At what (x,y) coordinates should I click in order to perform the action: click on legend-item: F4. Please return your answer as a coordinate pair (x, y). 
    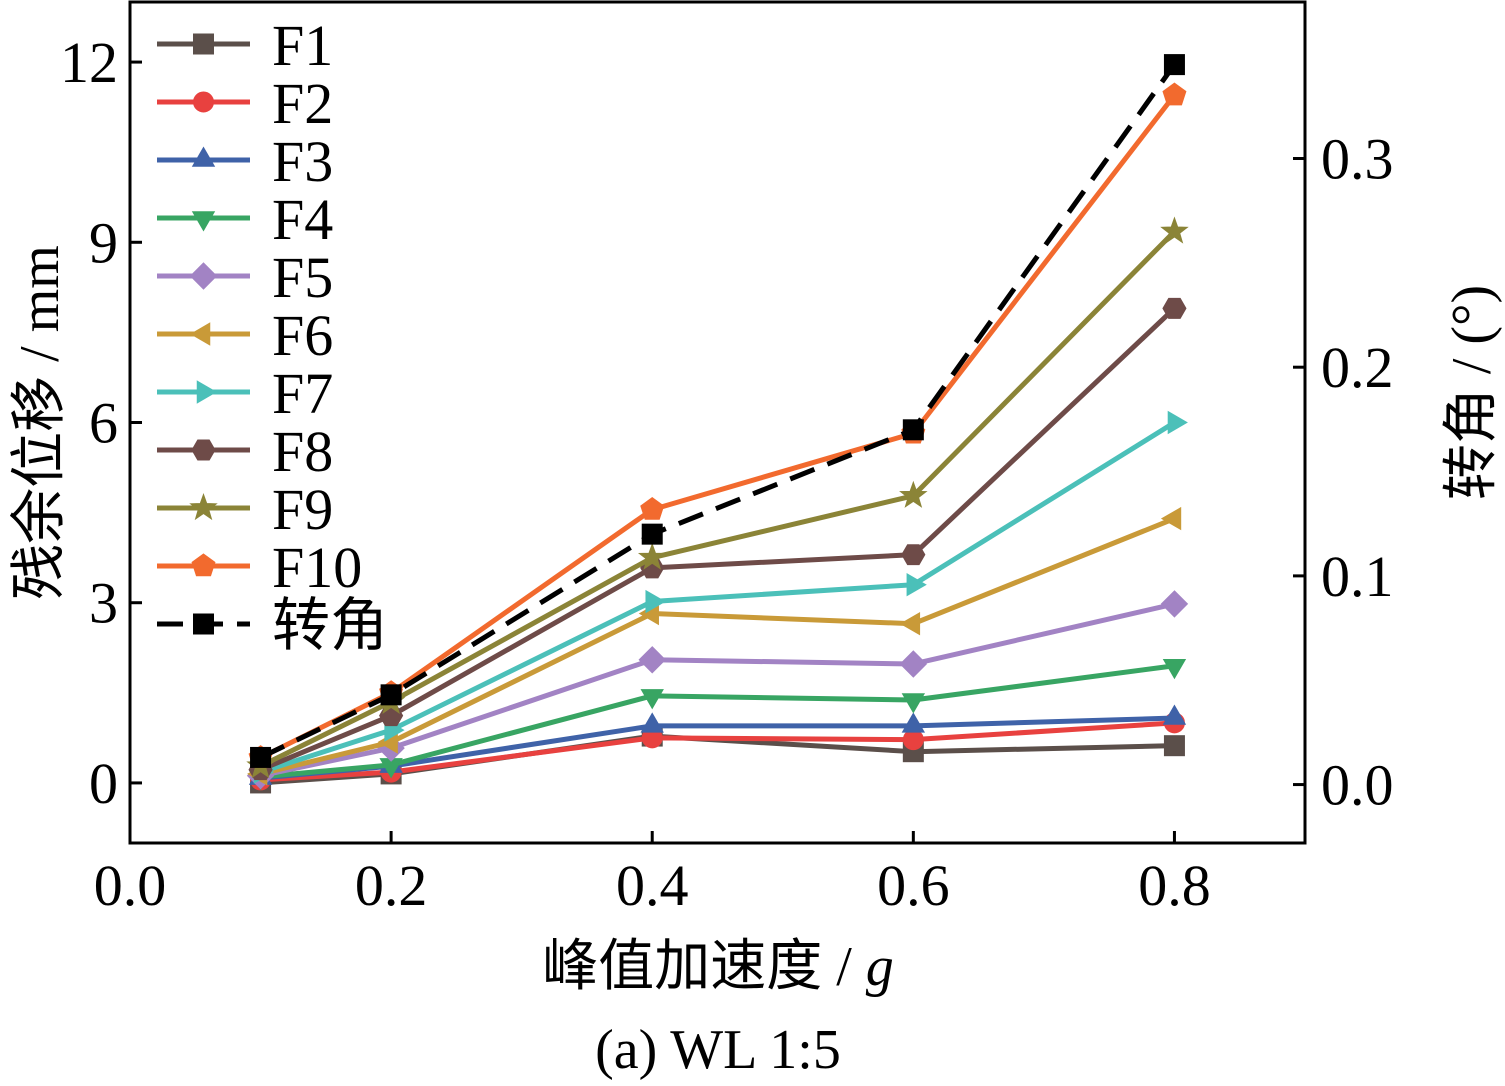
    Looking at the image, I should click on (245, 219).